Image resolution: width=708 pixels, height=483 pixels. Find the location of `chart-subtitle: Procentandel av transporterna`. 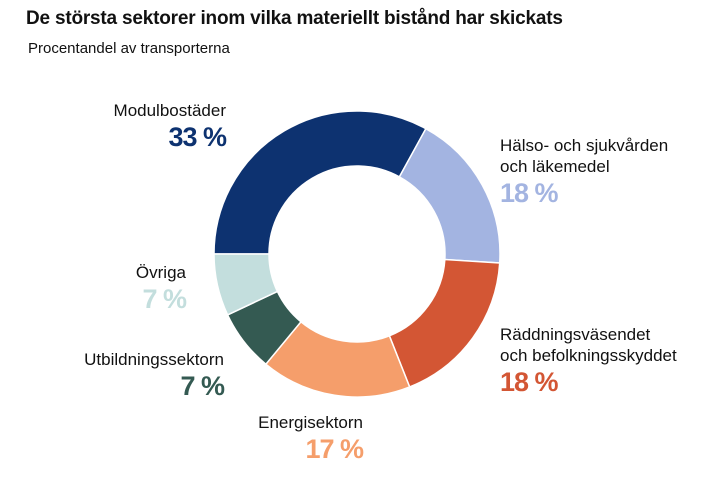

chart-subtitle: Procentandel av transporterna is located at coordinates (129, 48).